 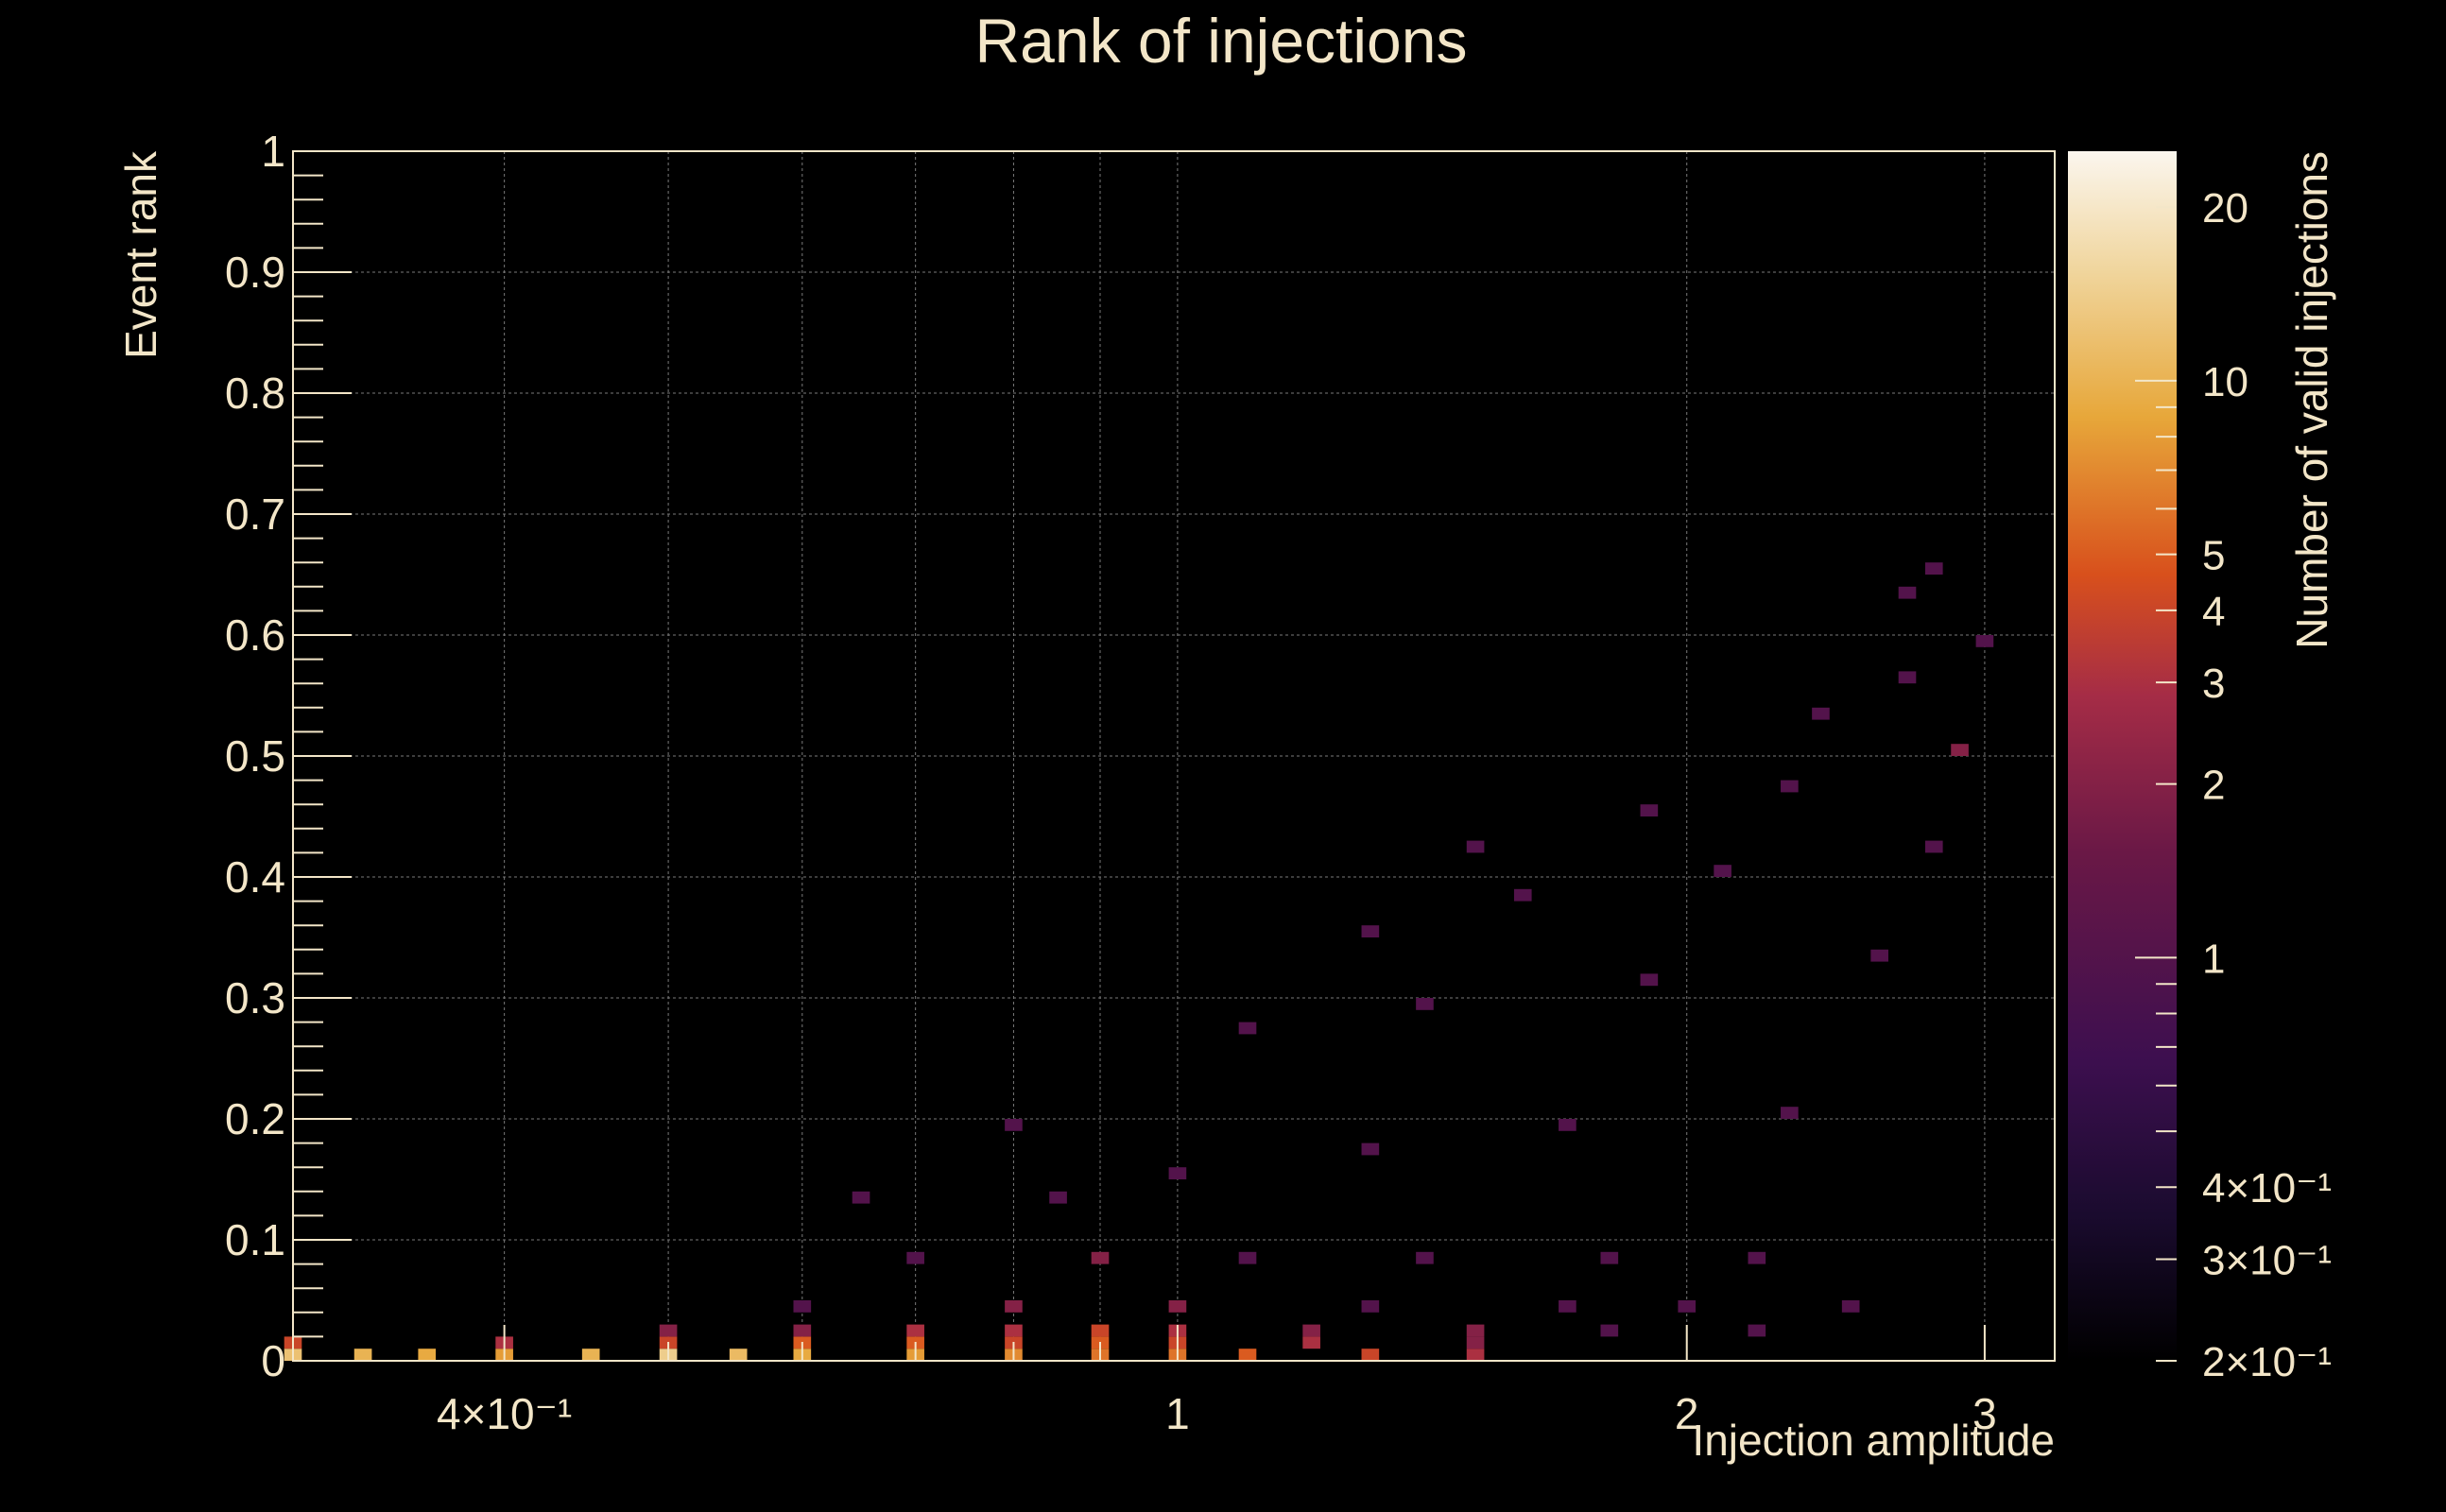 I want to click on y-tick-label: 0.4, so click(x=255, y=877).